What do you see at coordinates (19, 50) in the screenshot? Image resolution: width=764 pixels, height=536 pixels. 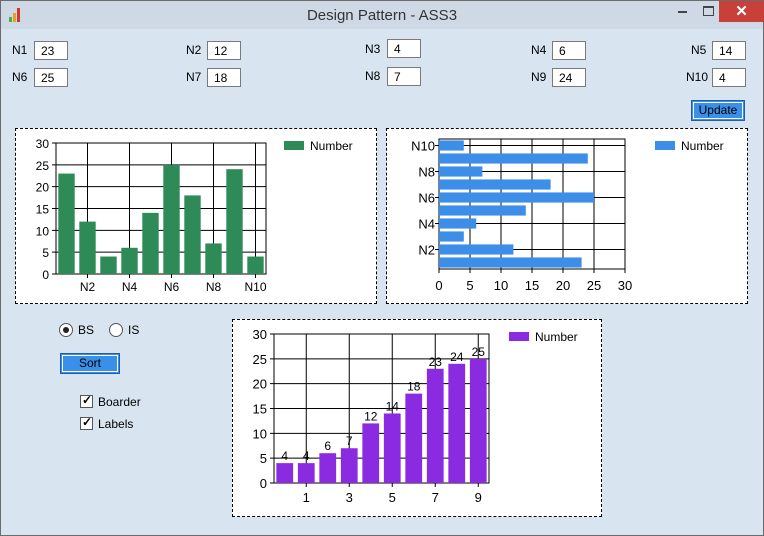 I see `n1-label: N1` at bounding box center [19, 50].